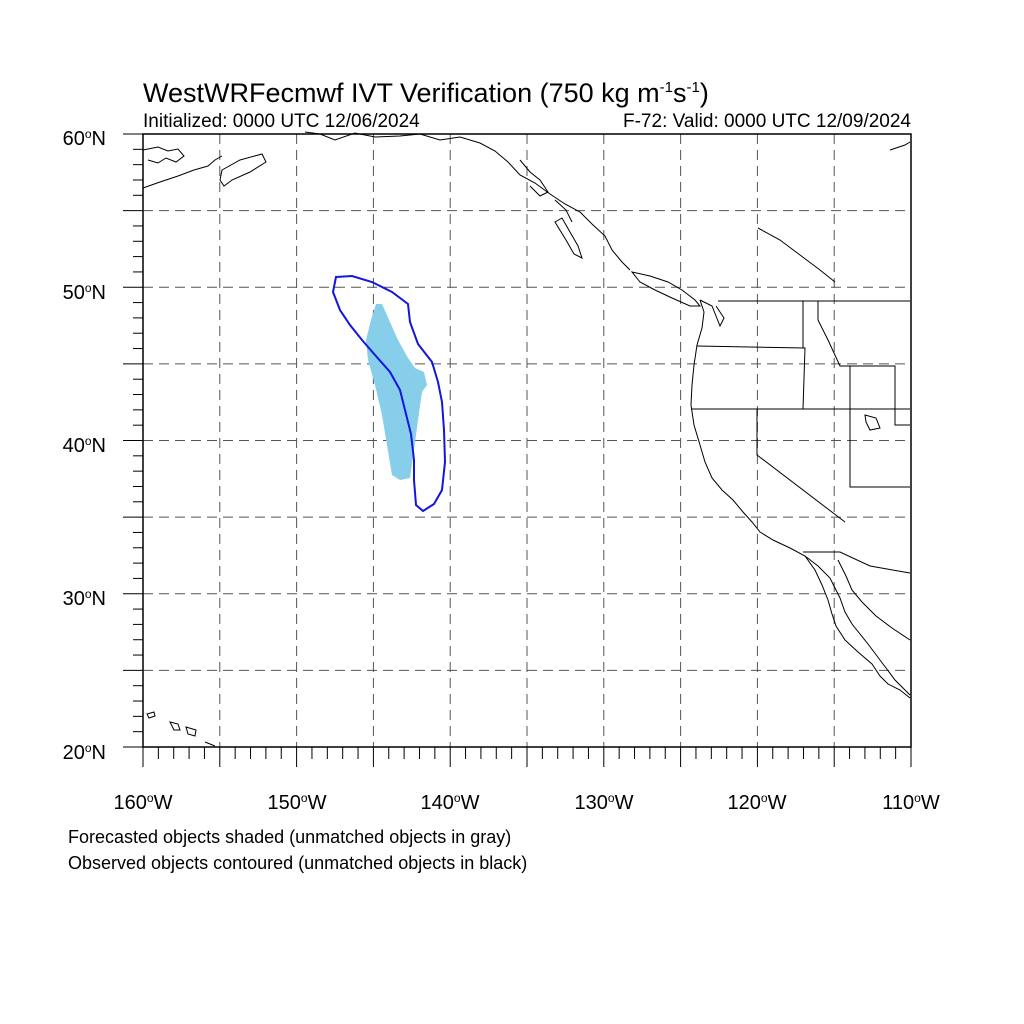  What do you see at coordinates (911, 802) in the screenshot?
I see `lon-label-110: 110oW` at bounding box center [911, 802].